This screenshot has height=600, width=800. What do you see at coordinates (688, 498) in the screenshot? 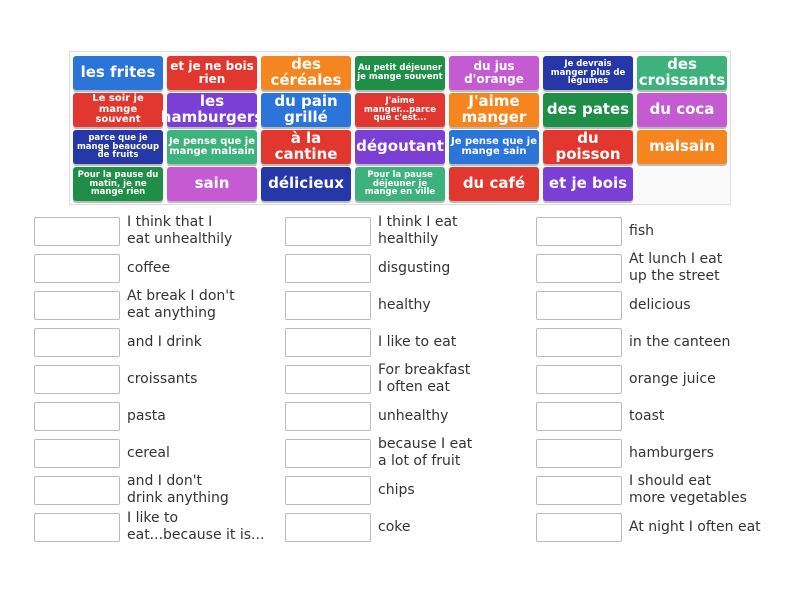
I see `label-line: more vegetables` at bounding box center [688, 498].